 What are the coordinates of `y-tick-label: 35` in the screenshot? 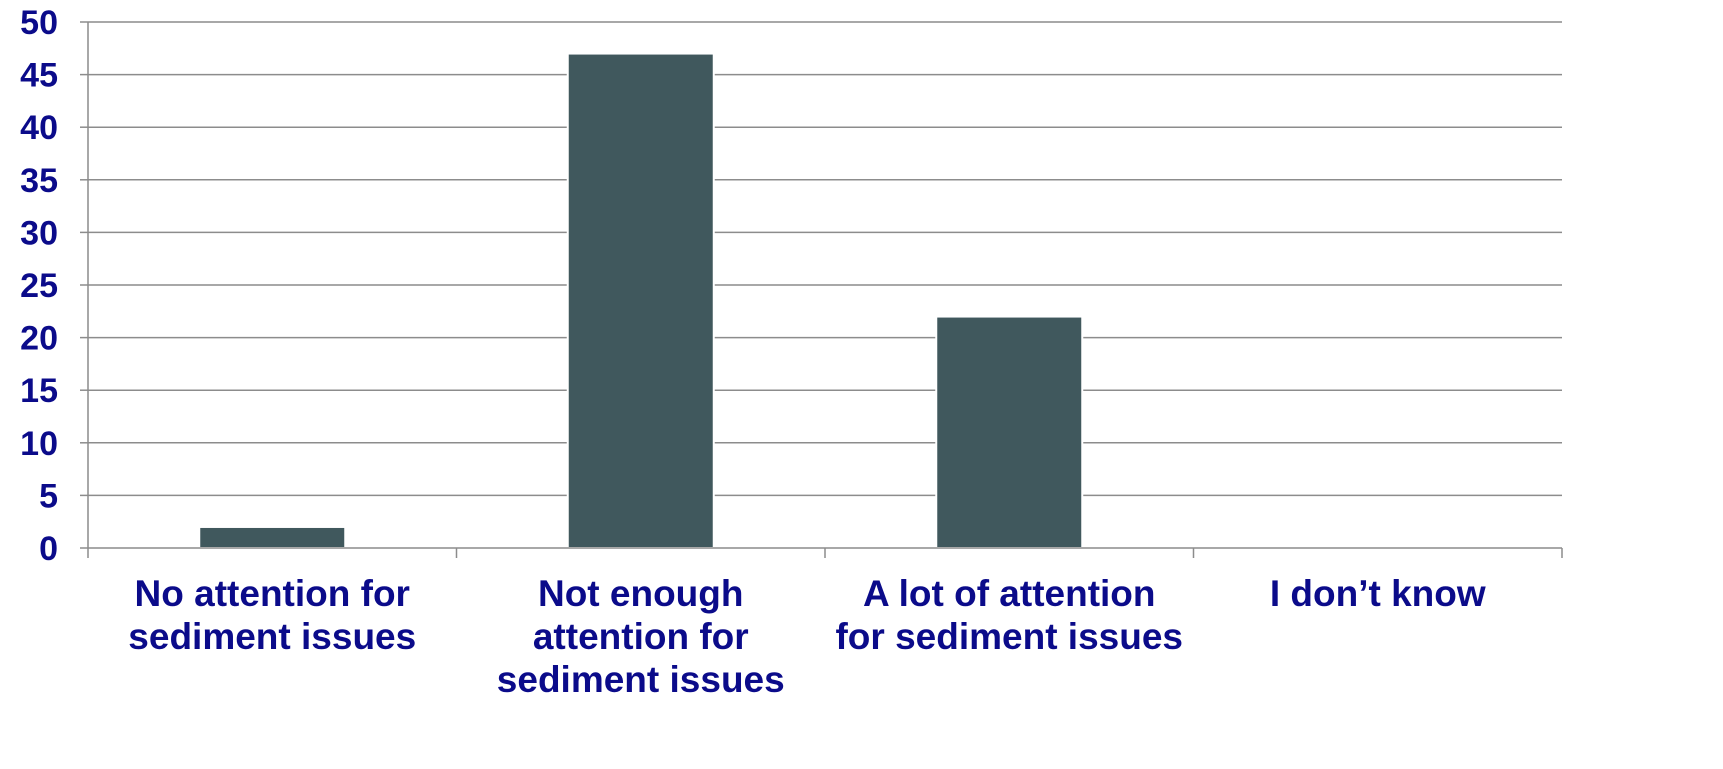 It's located at (39, 181).